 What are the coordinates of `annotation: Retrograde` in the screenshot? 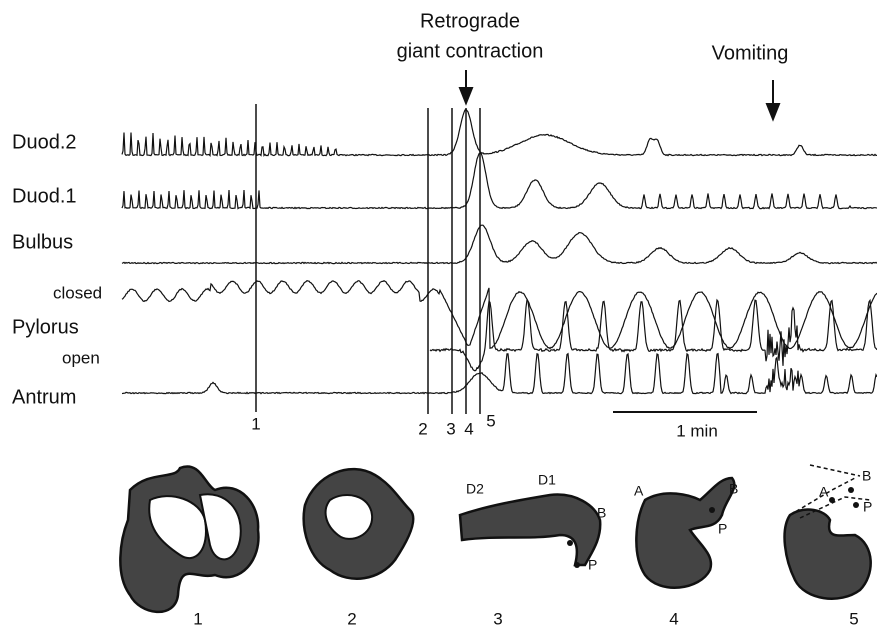 It's located at (470, 21).